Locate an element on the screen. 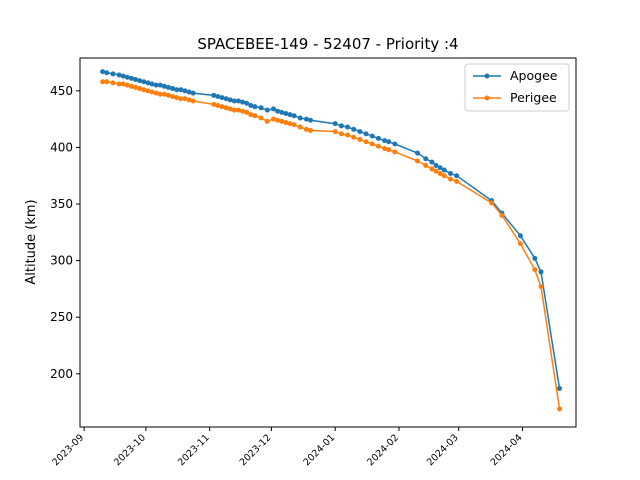 Image resolution: width=640 pixels, height=480 pixels. y-axis-ticks: 200 250 300 350 400 450 is located at coordinates (65, 232).